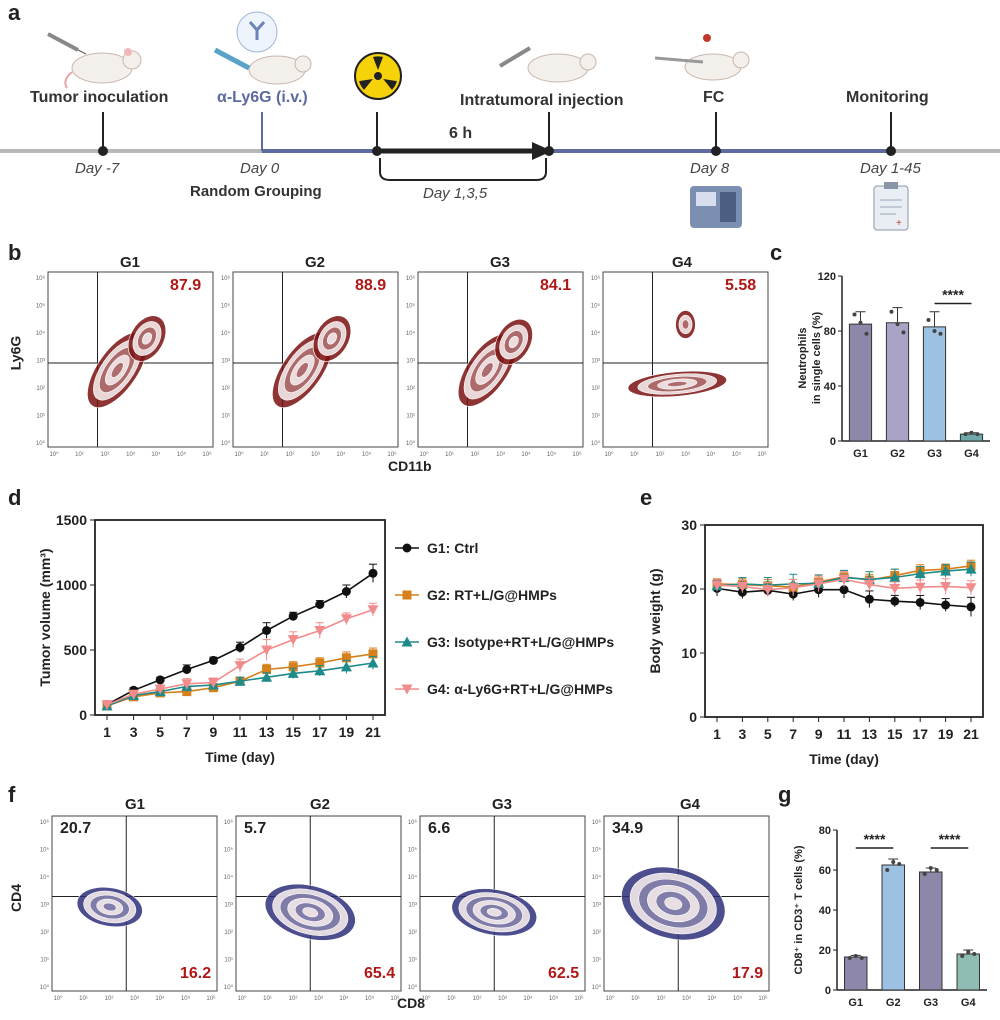  What do you see at coordinates (689, 525) in the screenshot?
I see `y-tick-label: 30` at bounding box center [689, 525].